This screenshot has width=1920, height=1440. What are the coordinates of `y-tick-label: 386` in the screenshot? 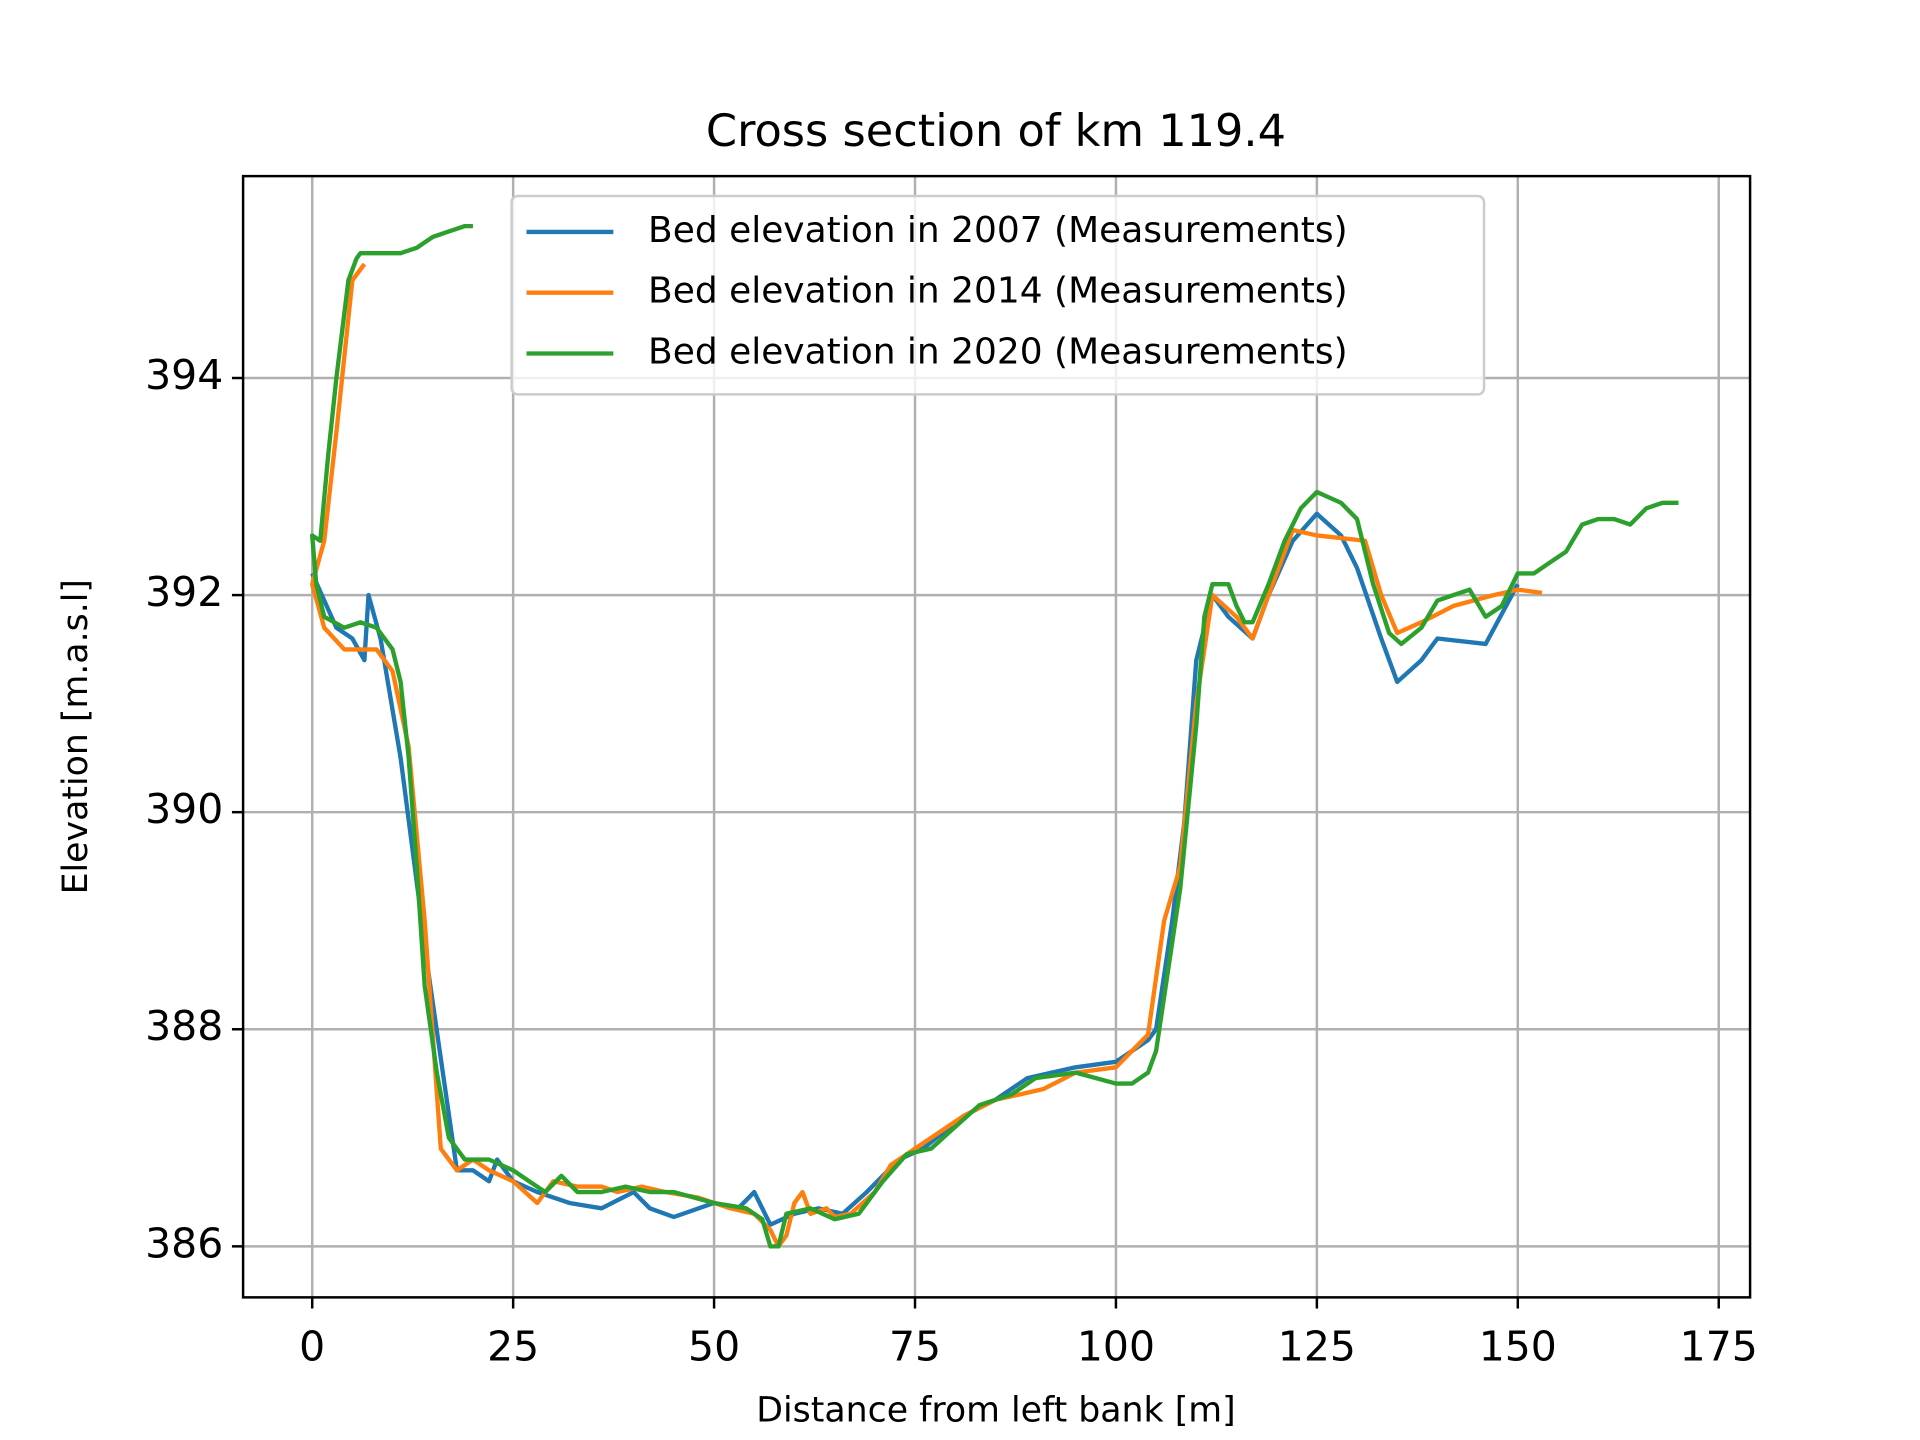 It's located at (184, 1243).